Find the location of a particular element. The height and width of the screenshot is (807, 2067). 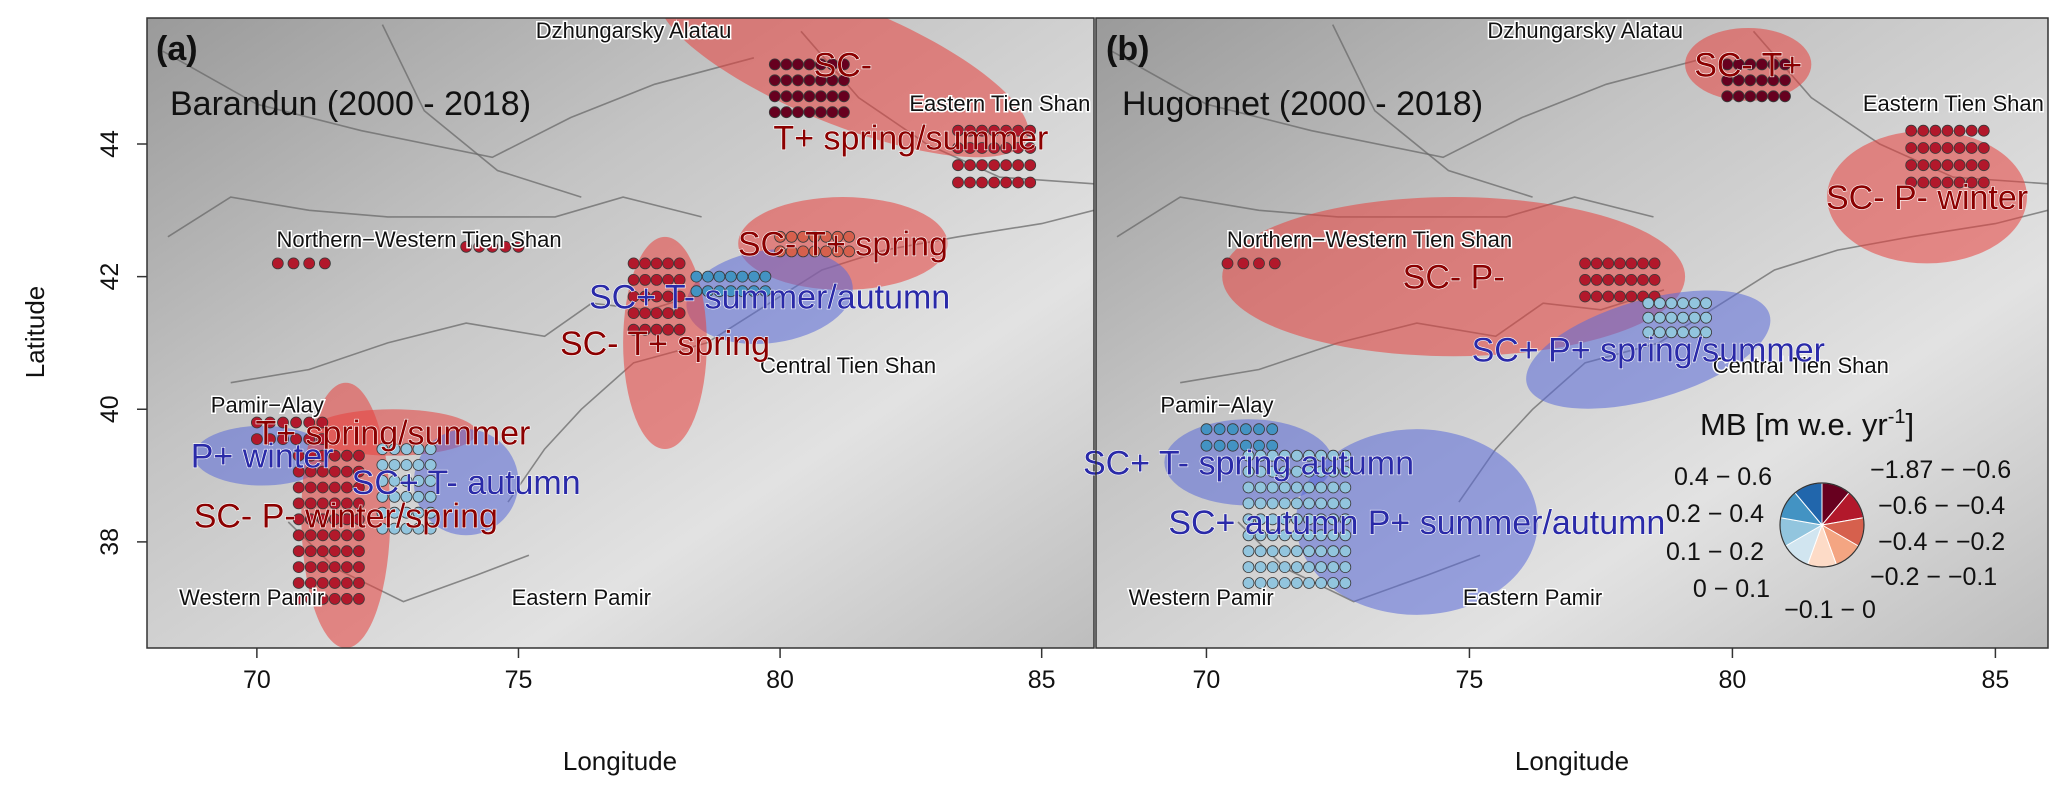

legend-label: 0.2 − 0.4 is located at coordinates (1715, 514).